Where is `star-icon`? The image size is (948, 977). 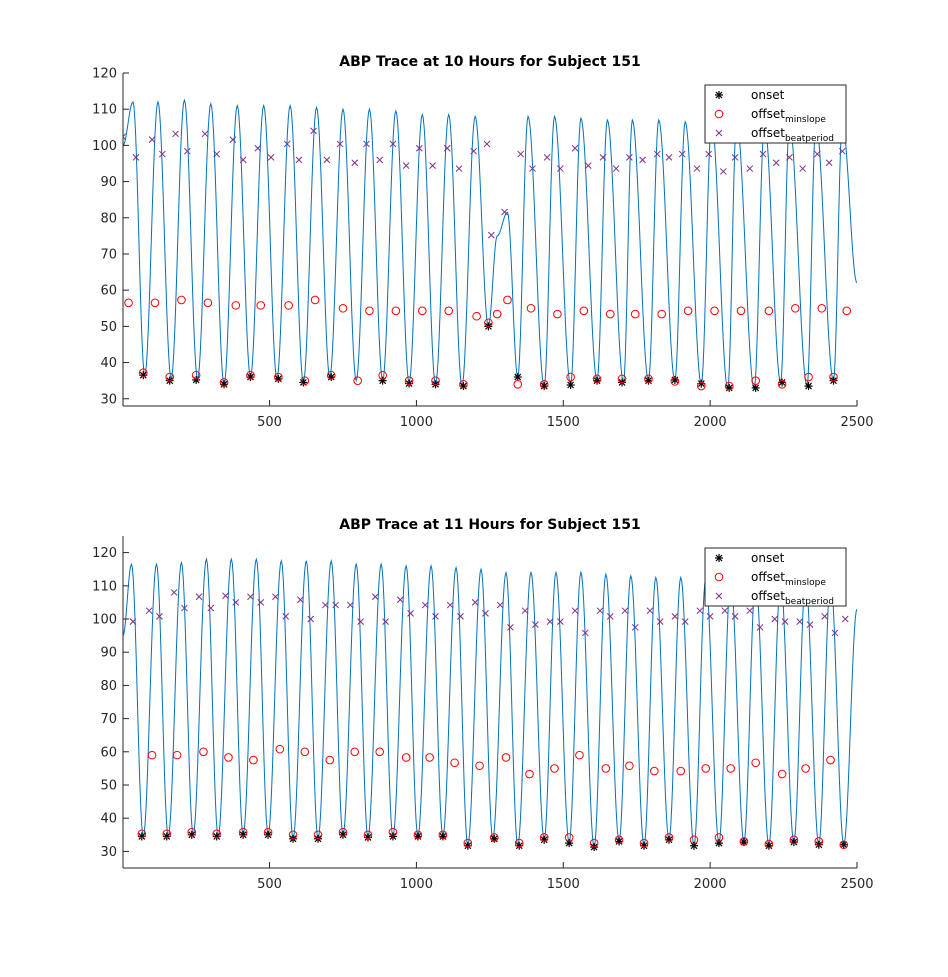 star-icon is located at coordinates (719, 558).